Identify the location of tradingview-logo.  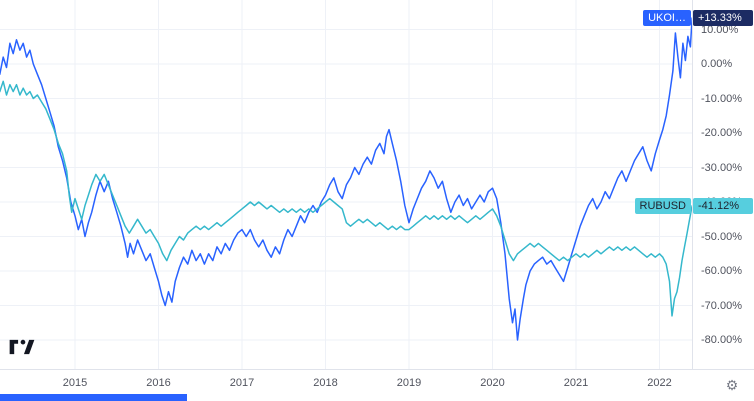
(22, 347).